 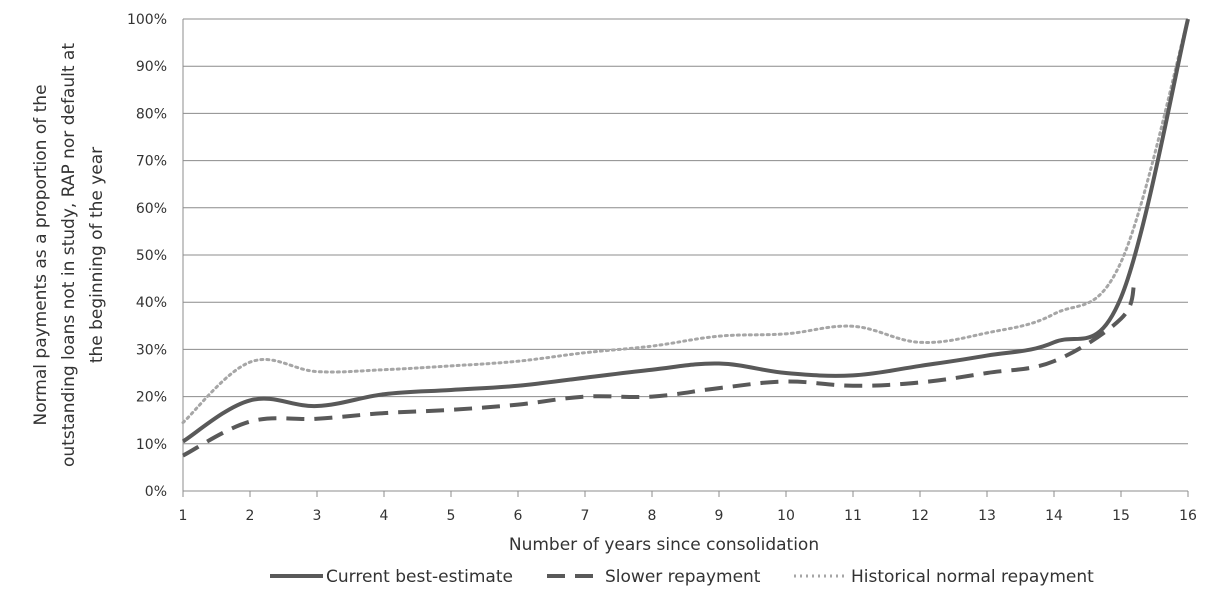 What do you see at coordinates (183, 516) in the screenshot?
I see `x-tick-label: 1` at bounding box center [183, 516].